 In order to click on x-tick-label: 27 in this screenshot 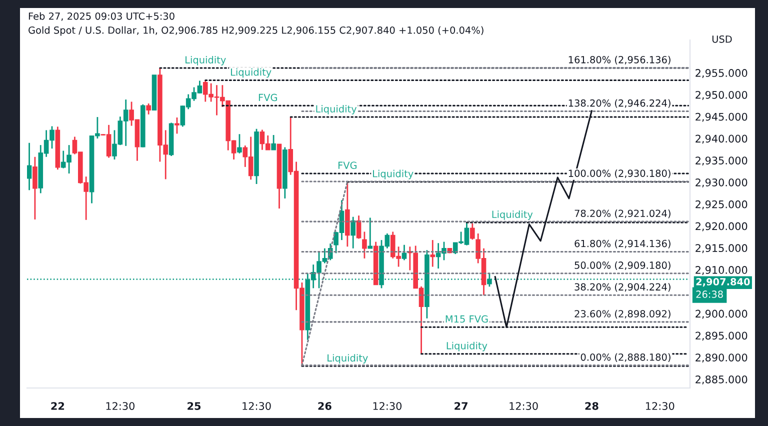, I will do `click(461, 406)`.